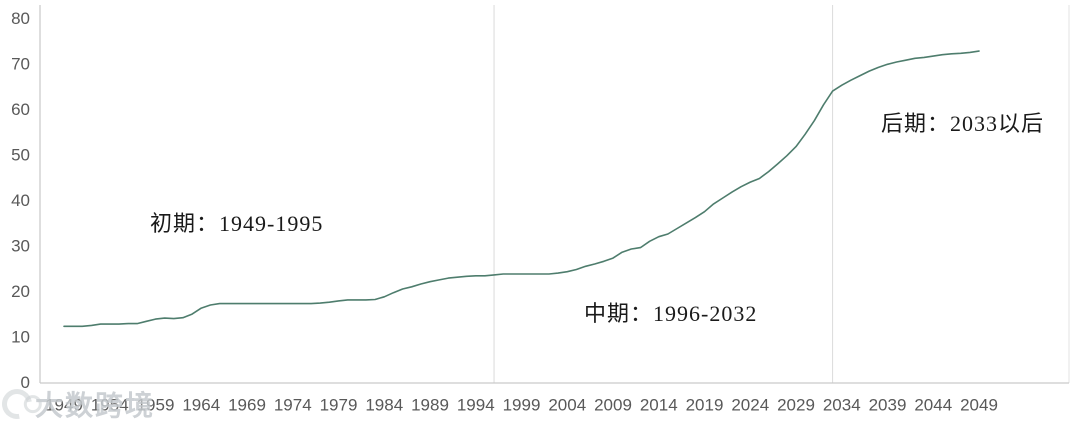 Image resolution: width=1080 pixels, height=428 pixels. What do you see at coordinates (933, 405) in the screenshot?
I see `x-tick-label: 2044` at bounding box center [933, 405].